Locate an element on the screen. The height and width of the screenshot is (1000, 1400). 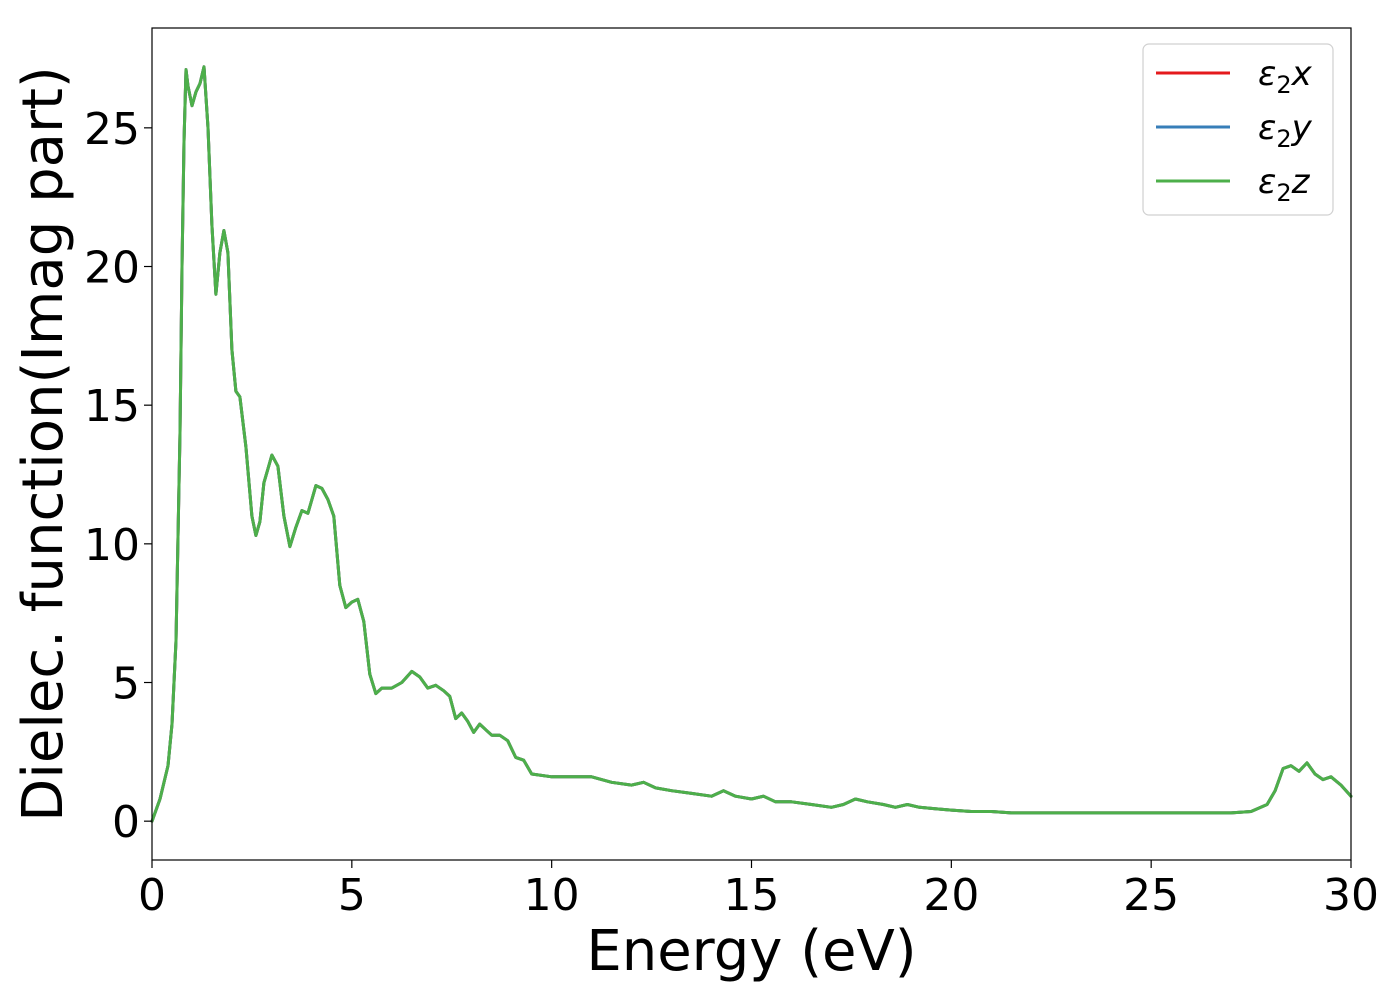
x-tick-label: 20 is located at coordinates (951, 895).